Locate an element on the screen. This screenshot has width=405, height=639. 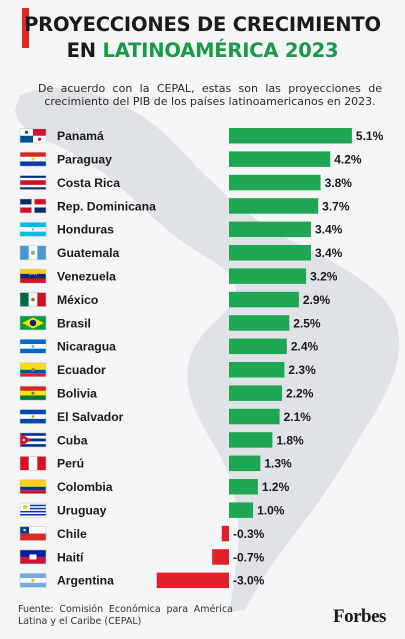
bar-haiti is located at coordinates (220, 557).